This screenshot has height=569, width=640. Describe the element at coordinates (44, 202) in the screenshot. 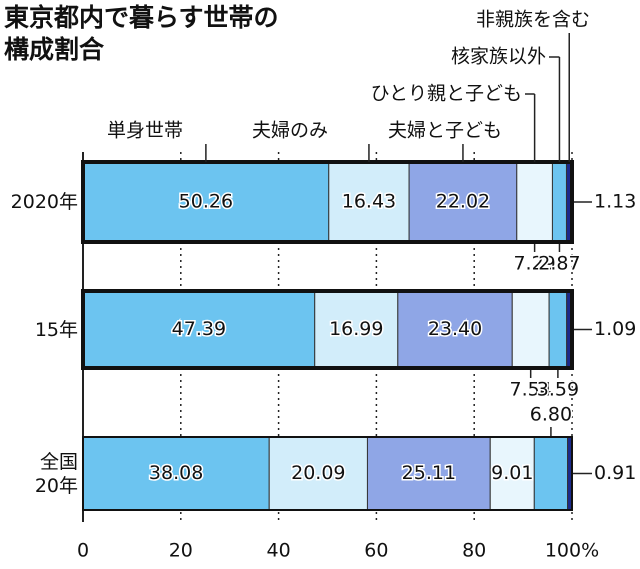

I see `y-tick-label: 2020年` at that location.